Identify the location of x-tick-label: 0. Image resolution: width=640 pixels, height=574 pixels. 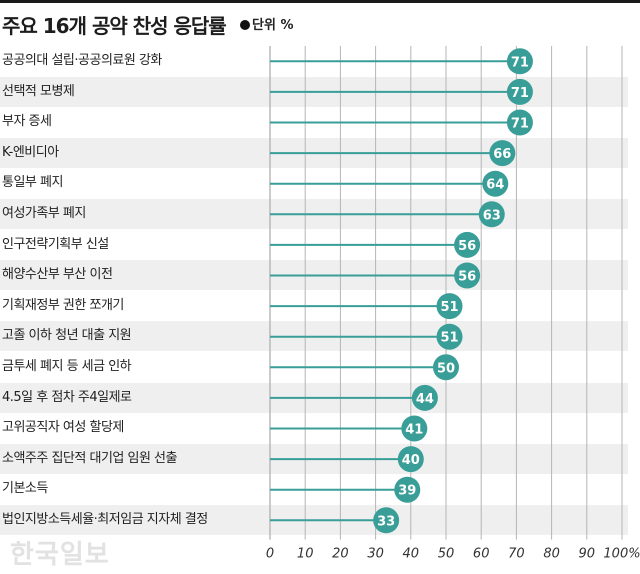
(270, 554).